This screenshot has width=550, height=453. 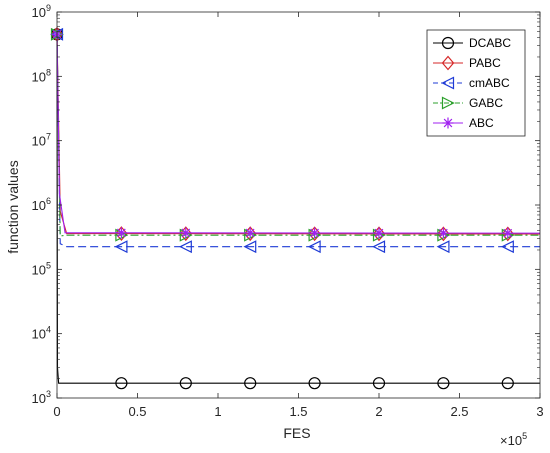 What do you see at coordinates (511, 440) in the screenshot?
I see `x-multiplier-base: ×10` at bounding box center [511, 440].